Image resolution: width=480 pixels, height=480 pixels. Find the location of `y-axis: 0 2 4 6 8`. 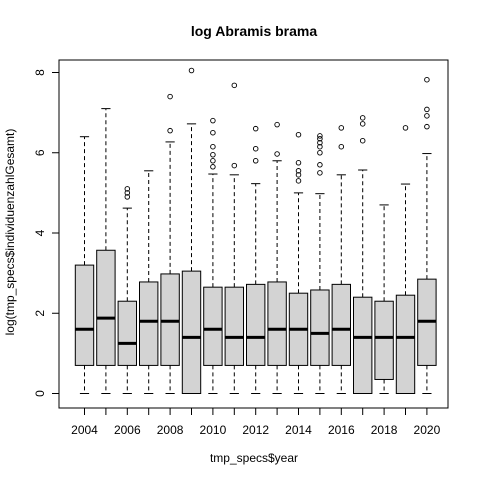

y-axis: 0 2 4 6 8 is located at coordinates (46, 233).